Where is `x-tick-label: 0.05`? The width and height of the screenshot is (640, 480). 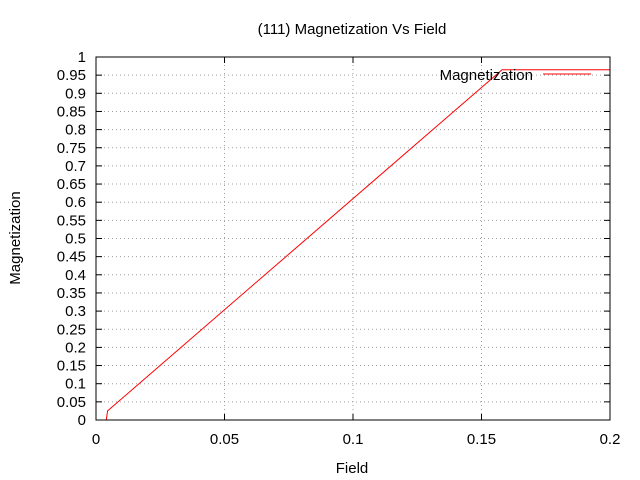
x-tick-label: 0.05 is located at coordinates (224, 439).